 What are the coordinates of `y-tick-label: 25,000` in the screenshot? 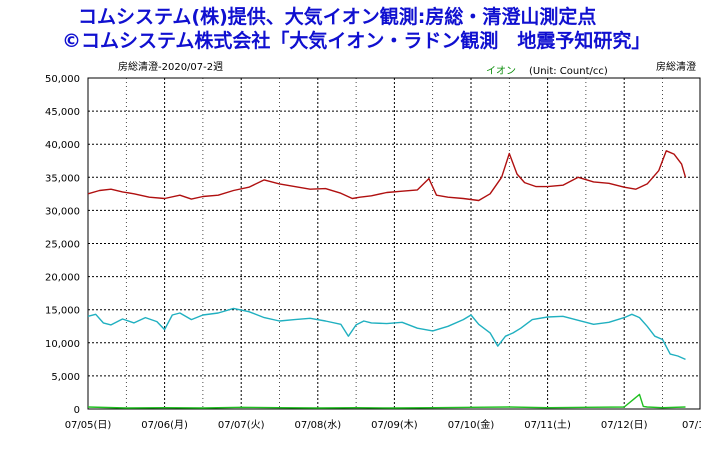 It's located at (62, 245).